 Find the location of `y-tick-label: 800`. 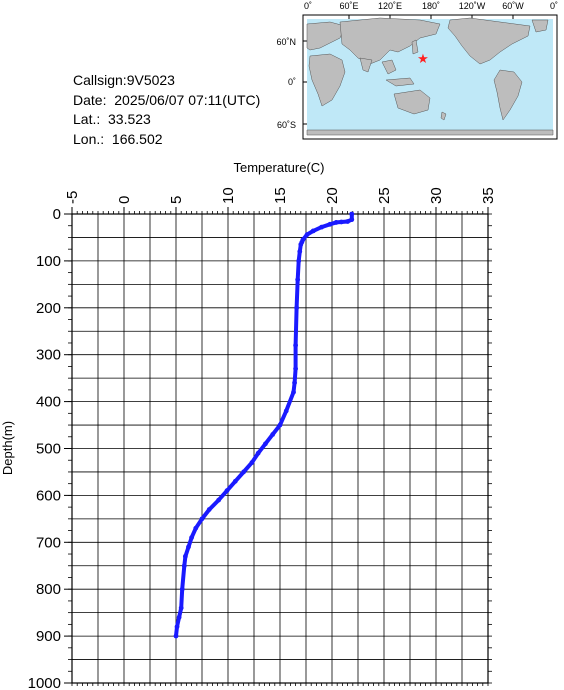

y-tick-label: 800 is located at coordinates (48, 589).